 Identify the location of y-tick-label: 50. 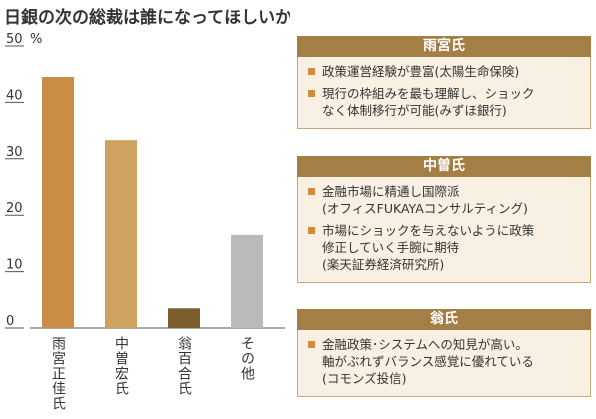
(14, 39).